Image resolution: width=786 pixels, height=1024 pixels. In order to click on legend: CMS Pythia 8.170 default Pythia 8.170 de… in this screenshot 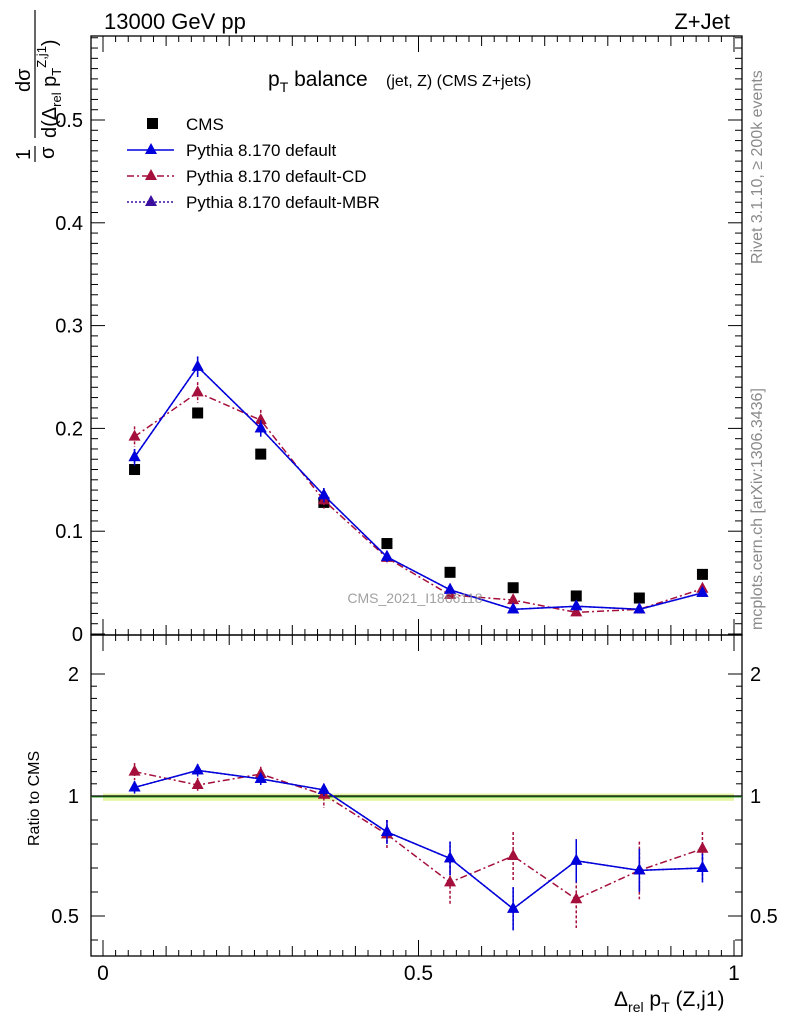, I will do `click(253, 163)`.